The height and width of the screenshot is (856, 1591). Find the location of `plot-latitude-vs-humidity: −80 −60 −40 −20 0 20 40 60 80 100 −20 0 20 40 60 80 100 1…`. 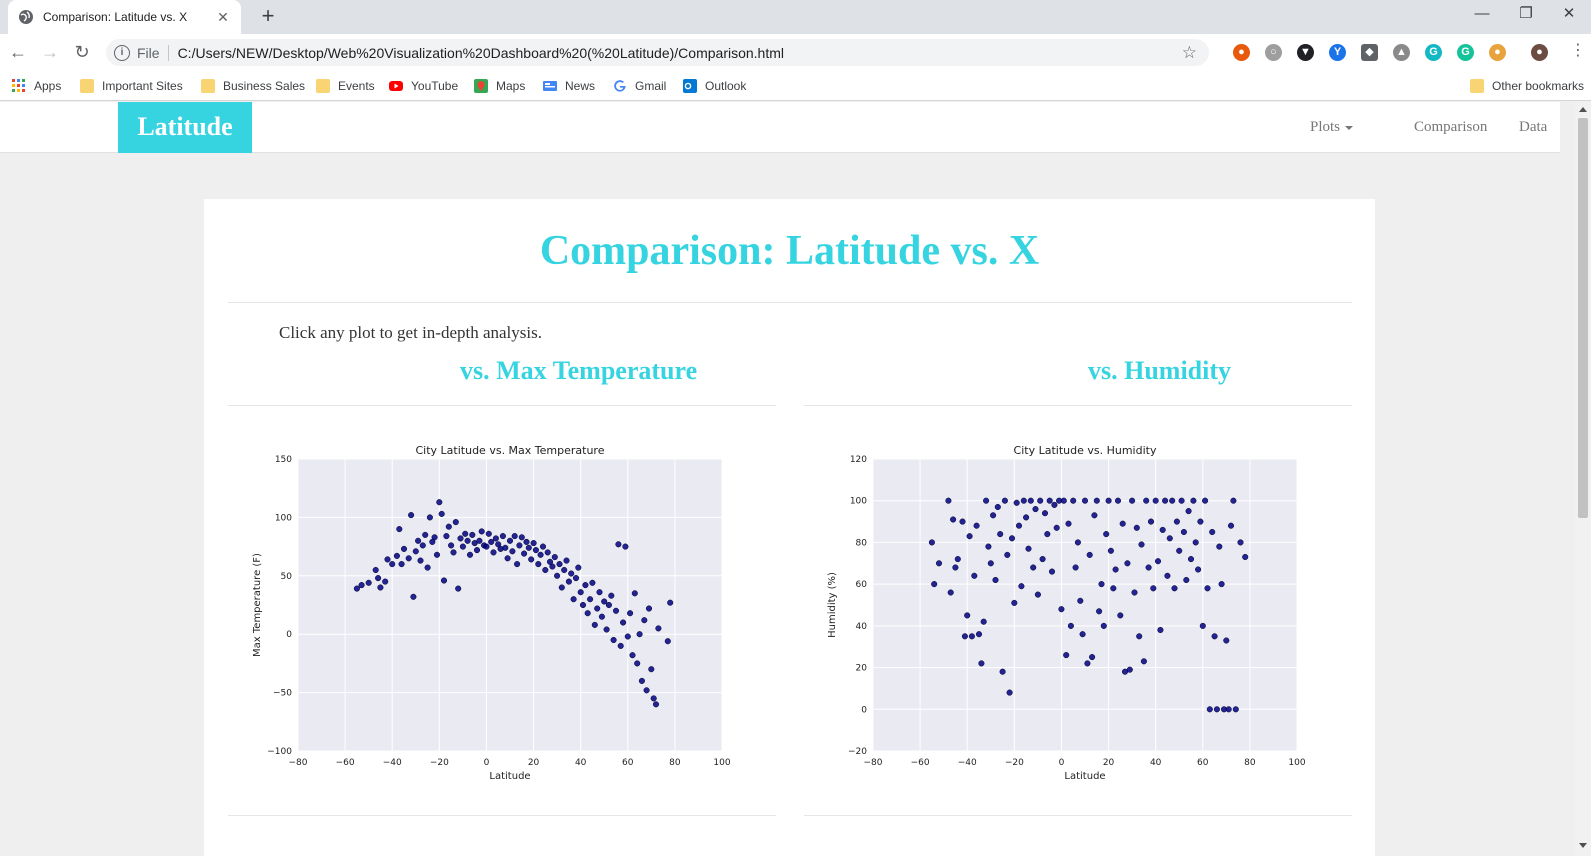

plot-latitude-vs-humidity: −80 −60 −40 −20 0 20 40 60 80 100 −20 0 20 40 60 80 100 1… is located at coordinates (1073, 616).